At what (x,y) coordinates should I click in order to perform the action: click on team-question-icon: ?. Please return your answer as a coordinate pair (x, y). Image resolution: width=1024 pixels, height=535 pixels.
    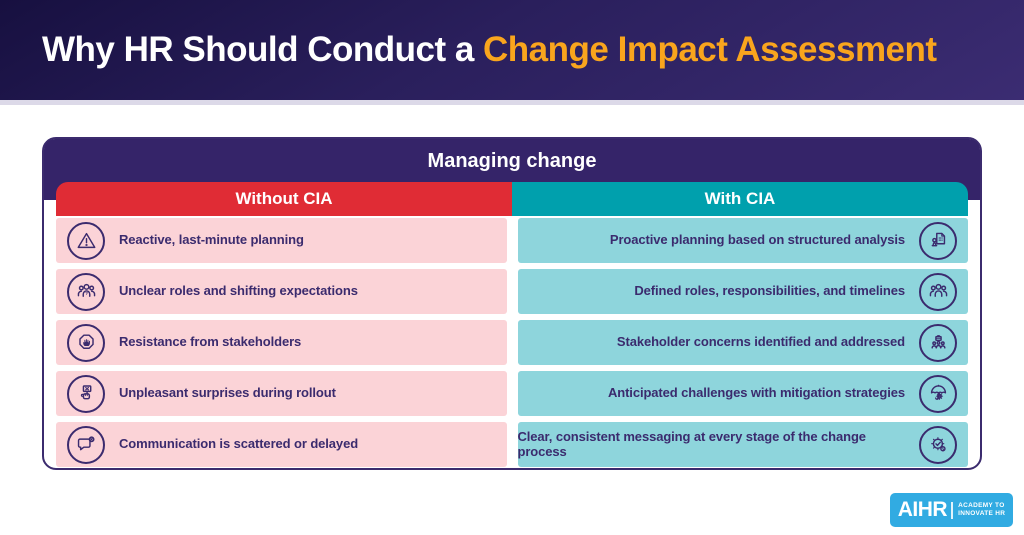
    Looking at the image, I should click on (86, 291).